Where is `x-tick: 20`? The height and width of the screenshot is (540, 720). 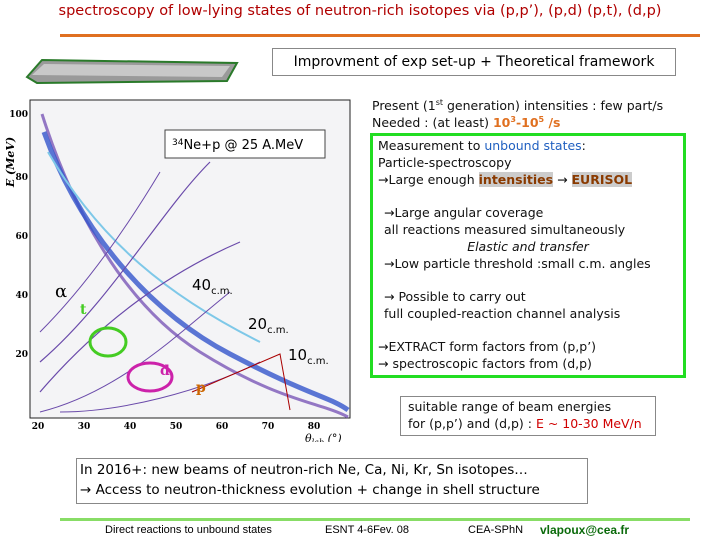 x-tick: 20 is located at coordinates (38, 427).